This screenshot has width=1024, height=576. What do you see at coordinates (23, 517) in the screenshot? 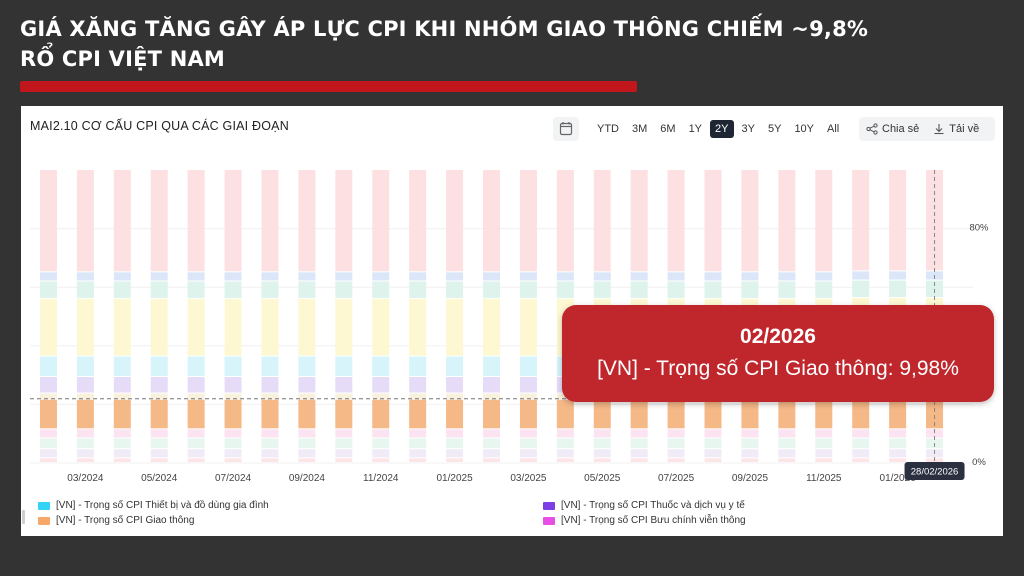
I see `legend-scroll-handle` at bounding box center [23, 517].